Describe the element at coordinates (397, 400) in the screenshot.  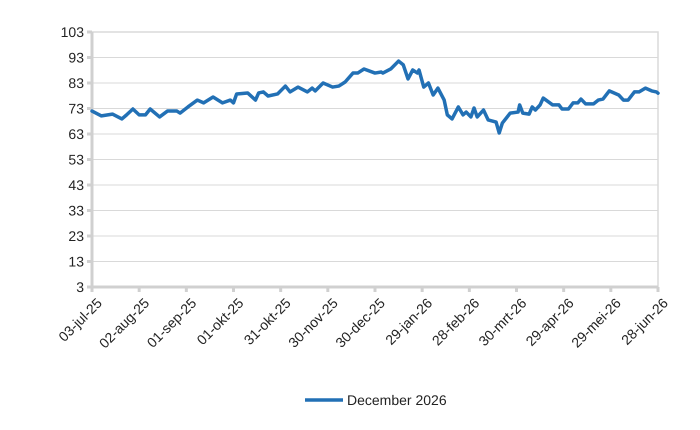
I see `legend-label: December 2026` at that location.